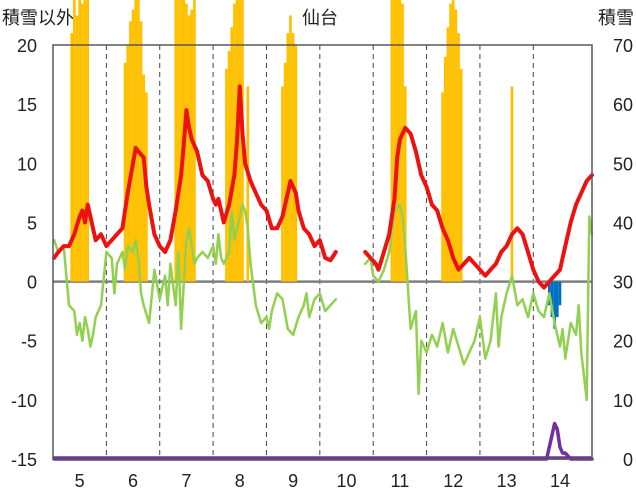  Describe the element at coordinates (24, 253) in the screenshot. I see `left-y-ticks: 20 15 10 5 0 -5 -10 -15` at that location.